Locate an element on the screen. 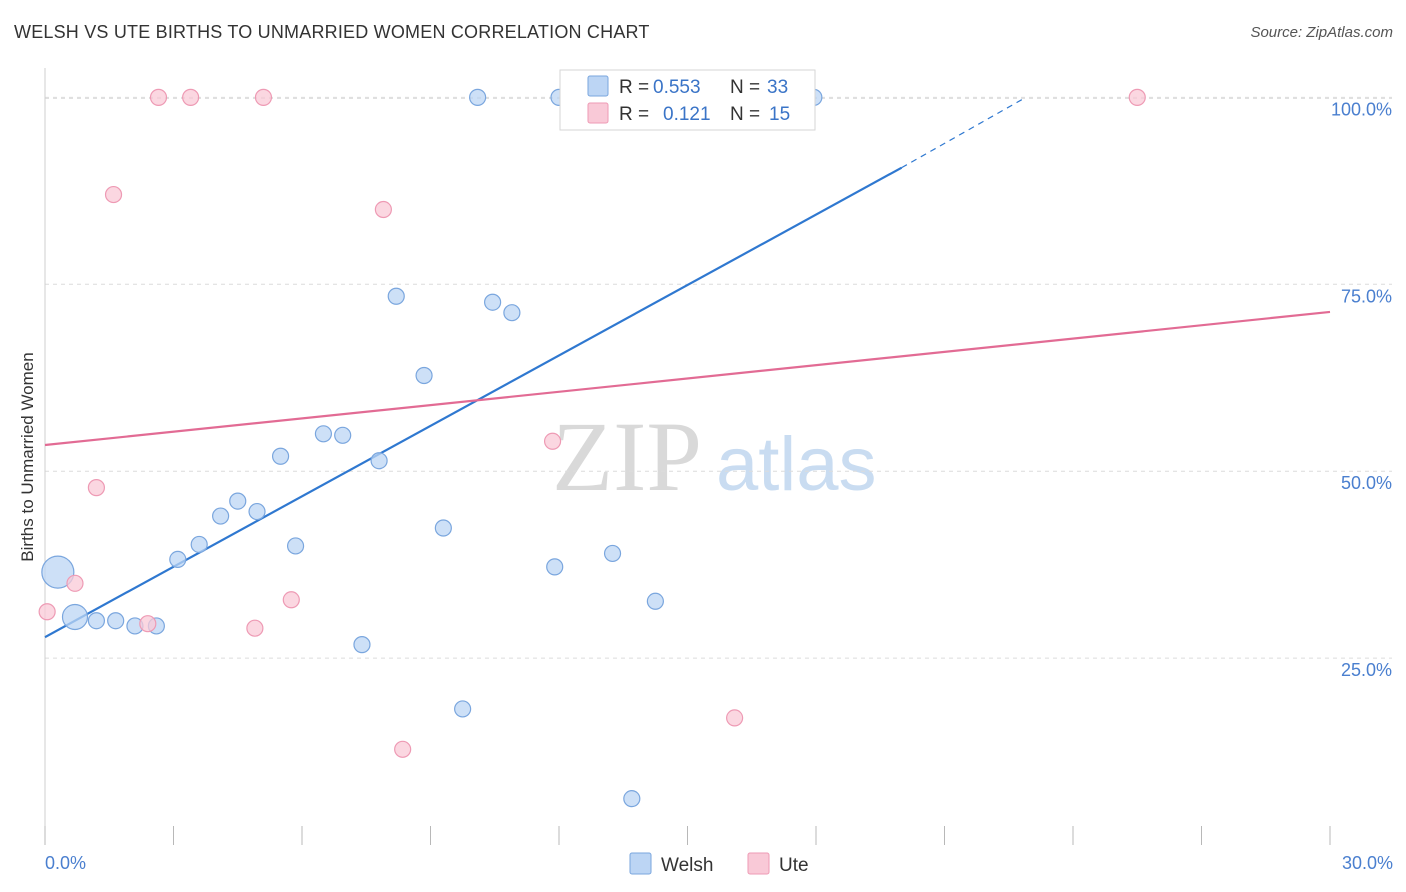 The height and width of the screenshot is (892, 1406). watermark: ZIP atlas is located at coordinates (714, 456).